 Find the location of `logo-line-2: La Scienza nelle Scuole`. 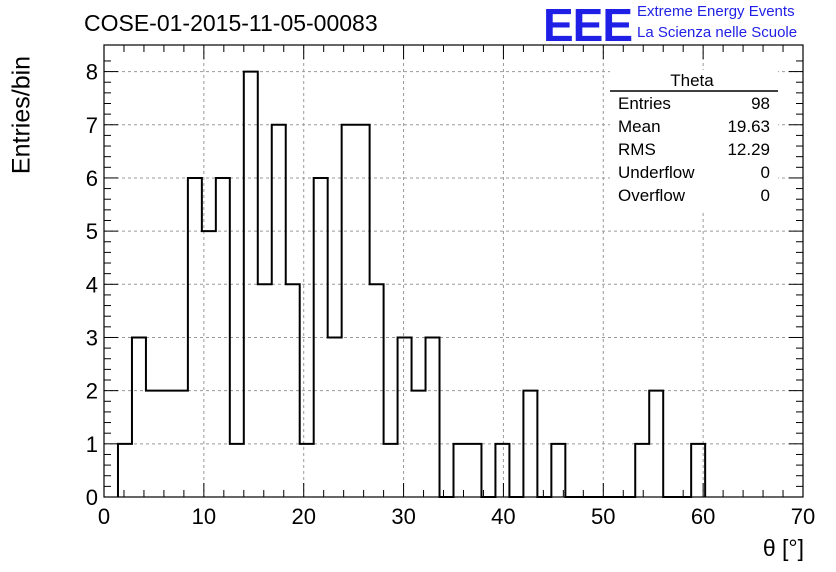

logo-line-2: La Scienza nelle Scuole is located at coordinates (717, 32).